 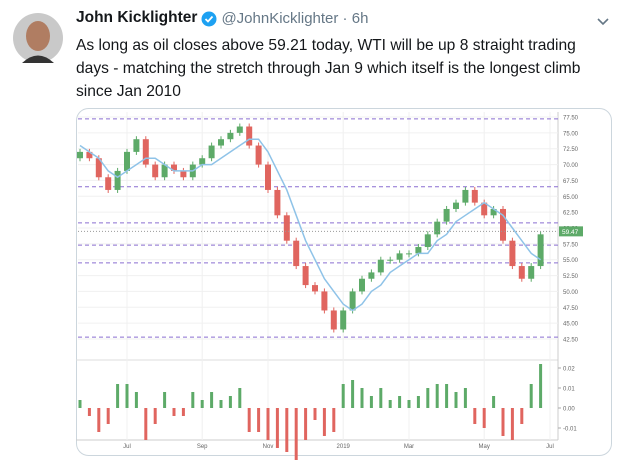 I want to click on verified-badge, so click(x=209, y=19).